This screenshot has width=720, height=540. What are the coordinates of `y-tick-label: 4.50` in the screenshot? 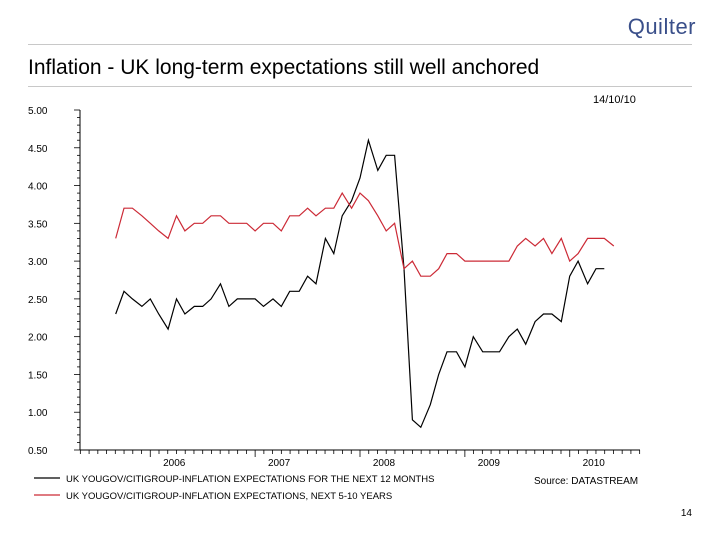 It's located at (38, 149).